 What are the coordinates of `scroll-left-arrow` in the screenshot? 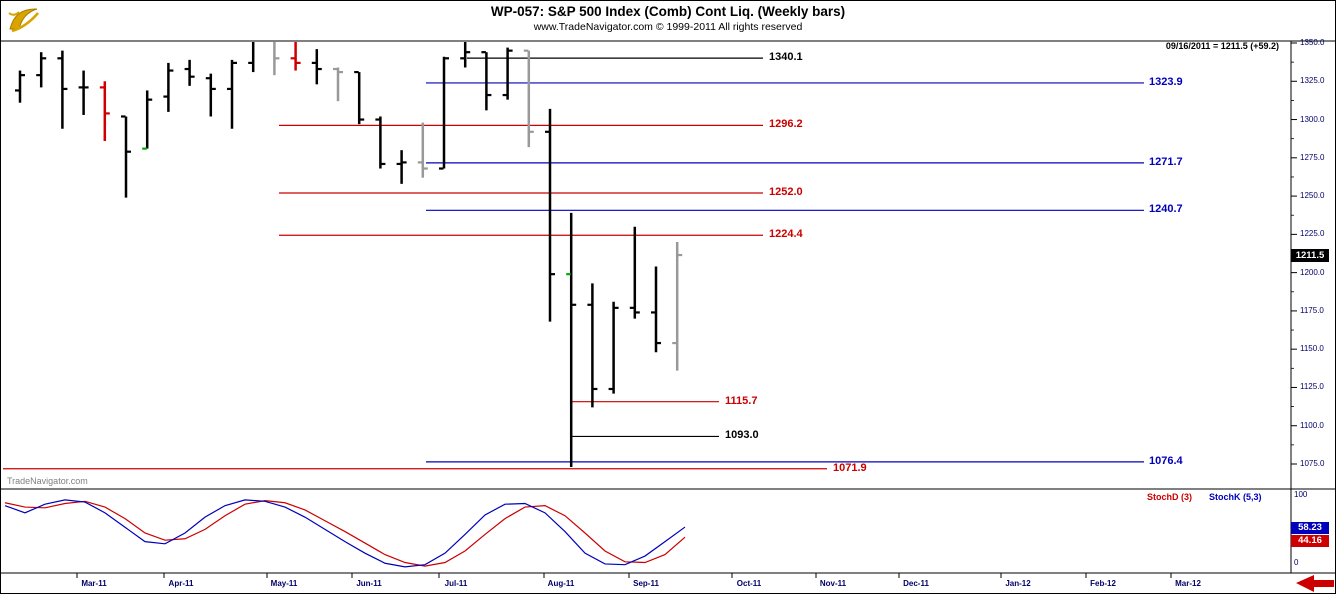 It's located at (1315, 583).